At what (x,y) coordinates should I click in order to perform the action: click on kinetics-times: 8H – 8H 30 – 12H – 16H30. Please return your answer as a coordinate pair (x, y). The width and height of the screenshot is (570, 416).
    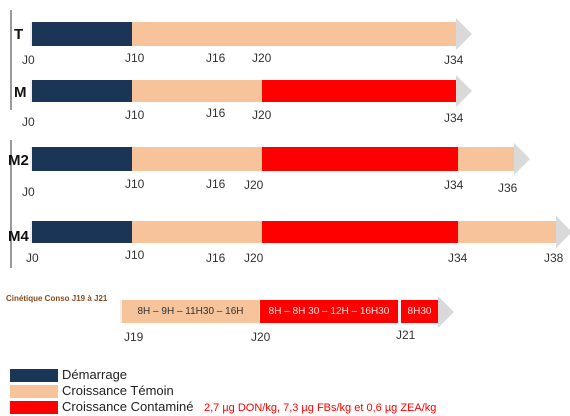
    Looking at the image, I should click on (329, 311).